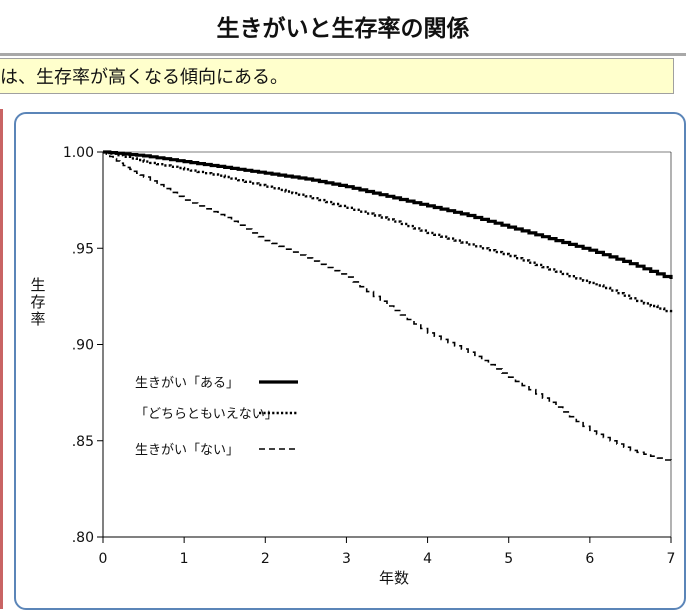 This screenshot has height=616, width=686. What do you see at coordinates (187, 383) in the screenshot?
I see `legend-label-1: 生きがい「ある」` at bounding box center [187, 383].